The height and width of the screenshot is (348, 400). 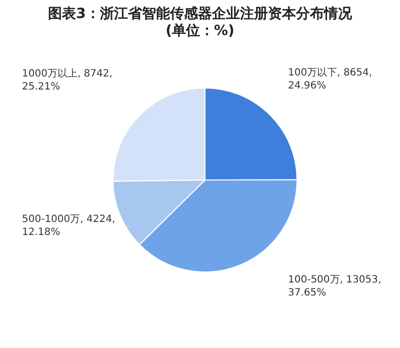 I want to click on slice-label: 100万以下, 8654, 24.96%, so click(x=330, y=79).